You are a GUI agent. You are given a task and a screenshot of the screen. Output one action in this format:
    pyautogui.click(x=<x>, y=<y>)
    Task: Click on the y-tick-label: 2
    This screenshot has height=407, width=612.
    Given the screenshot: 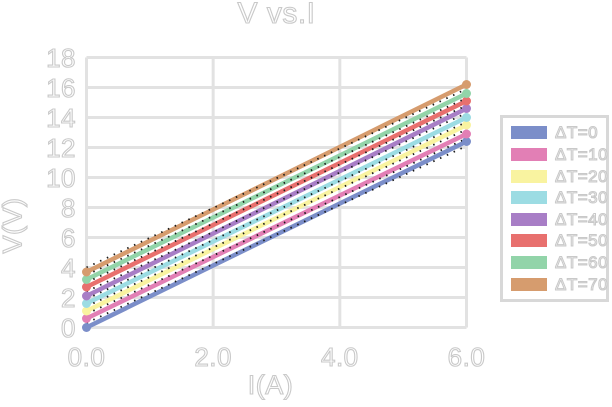 What is the action you would take?
    pyautogui.click(x=68, y=297)
    